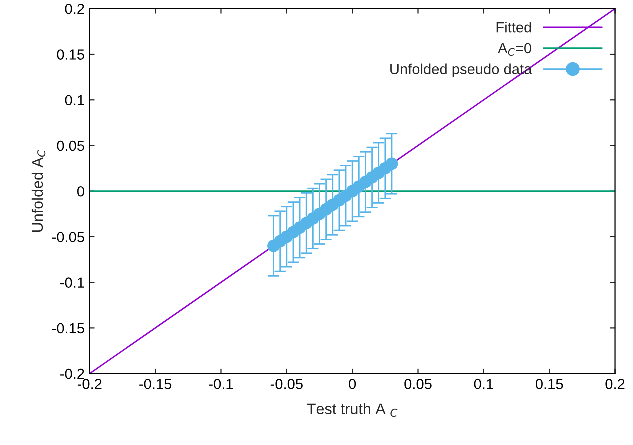  I want to click on x-tick-label: 0.05, so click(418, 384).